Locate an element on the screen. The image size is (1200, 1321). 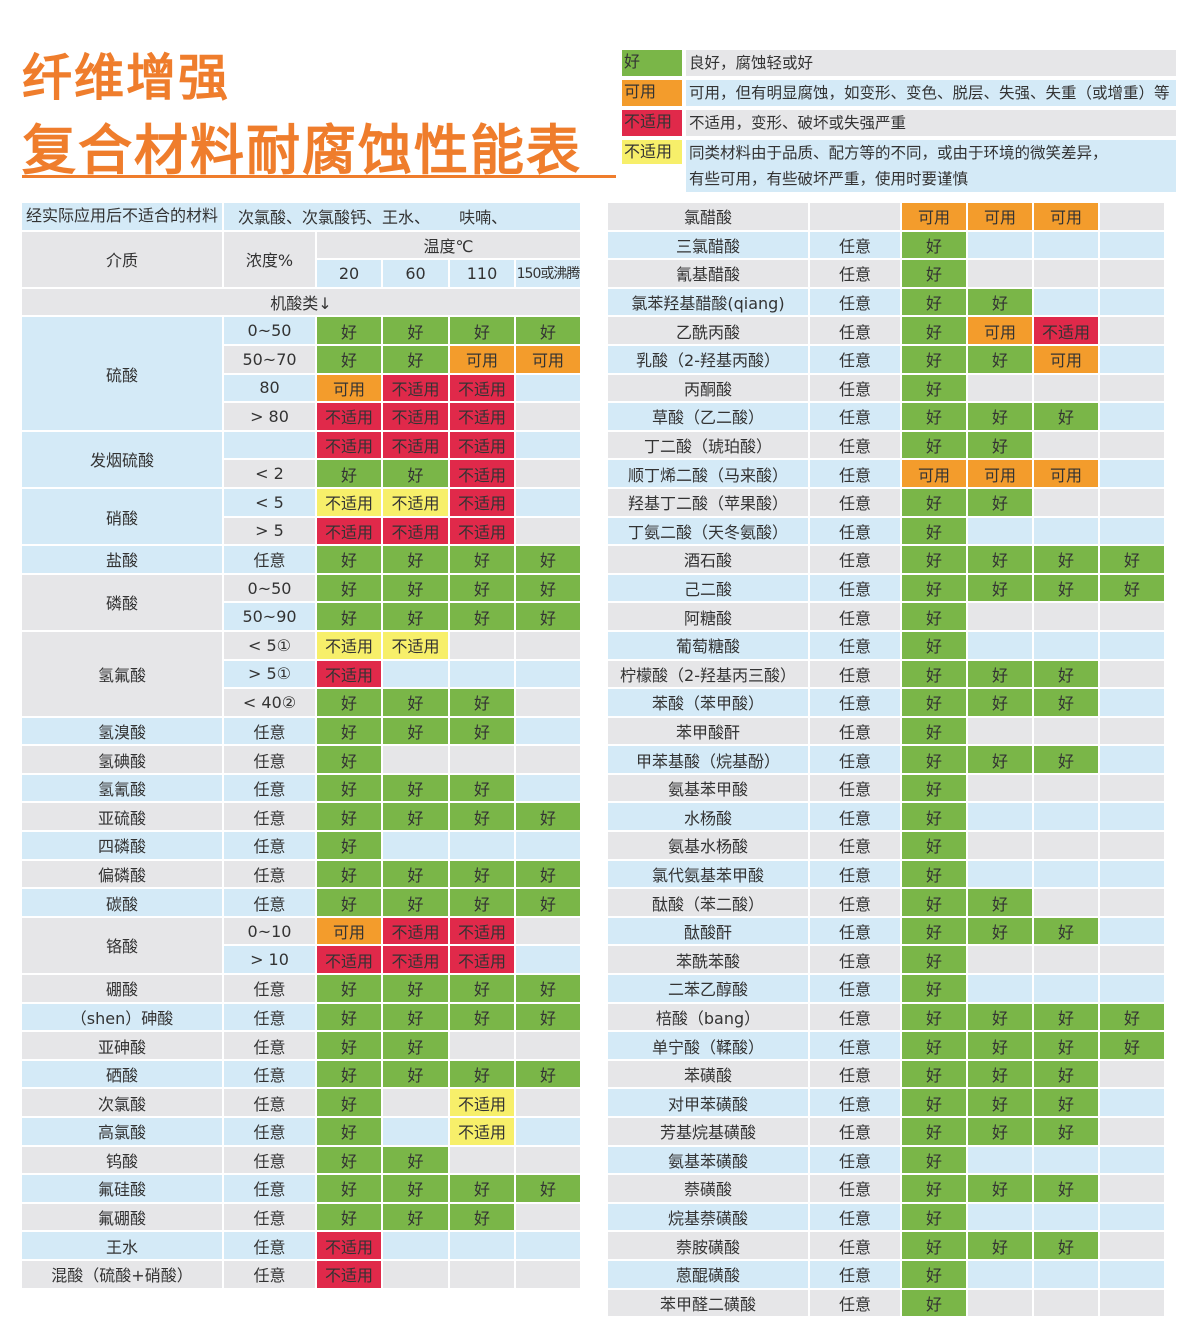
table-row: 氯代氨基苯甲酸 任意好 is located at coordinates (886, 874).